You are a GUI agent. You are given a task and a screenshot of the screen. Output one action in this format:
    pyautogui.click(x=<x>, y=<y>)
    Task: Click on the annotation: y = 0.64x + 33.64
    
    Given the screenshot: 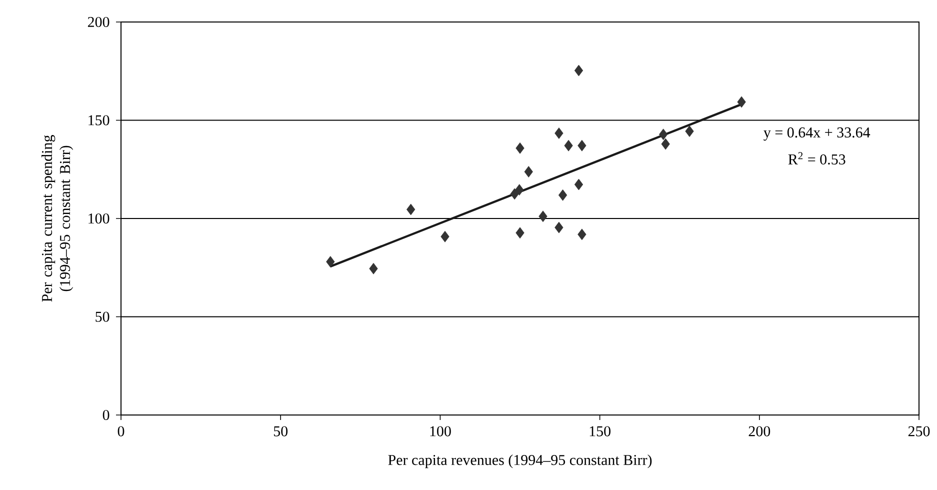 What is the action you would take?
    pyautogui.click(x=817, y=134)
    